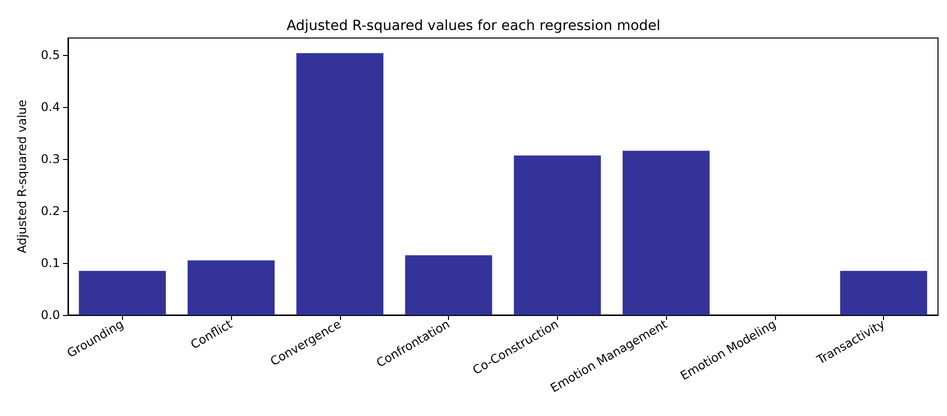 Image resolution: width=947 pixels, height=416 pixels. I want to click on y-tick-label: 0.1, so click(50, 263).